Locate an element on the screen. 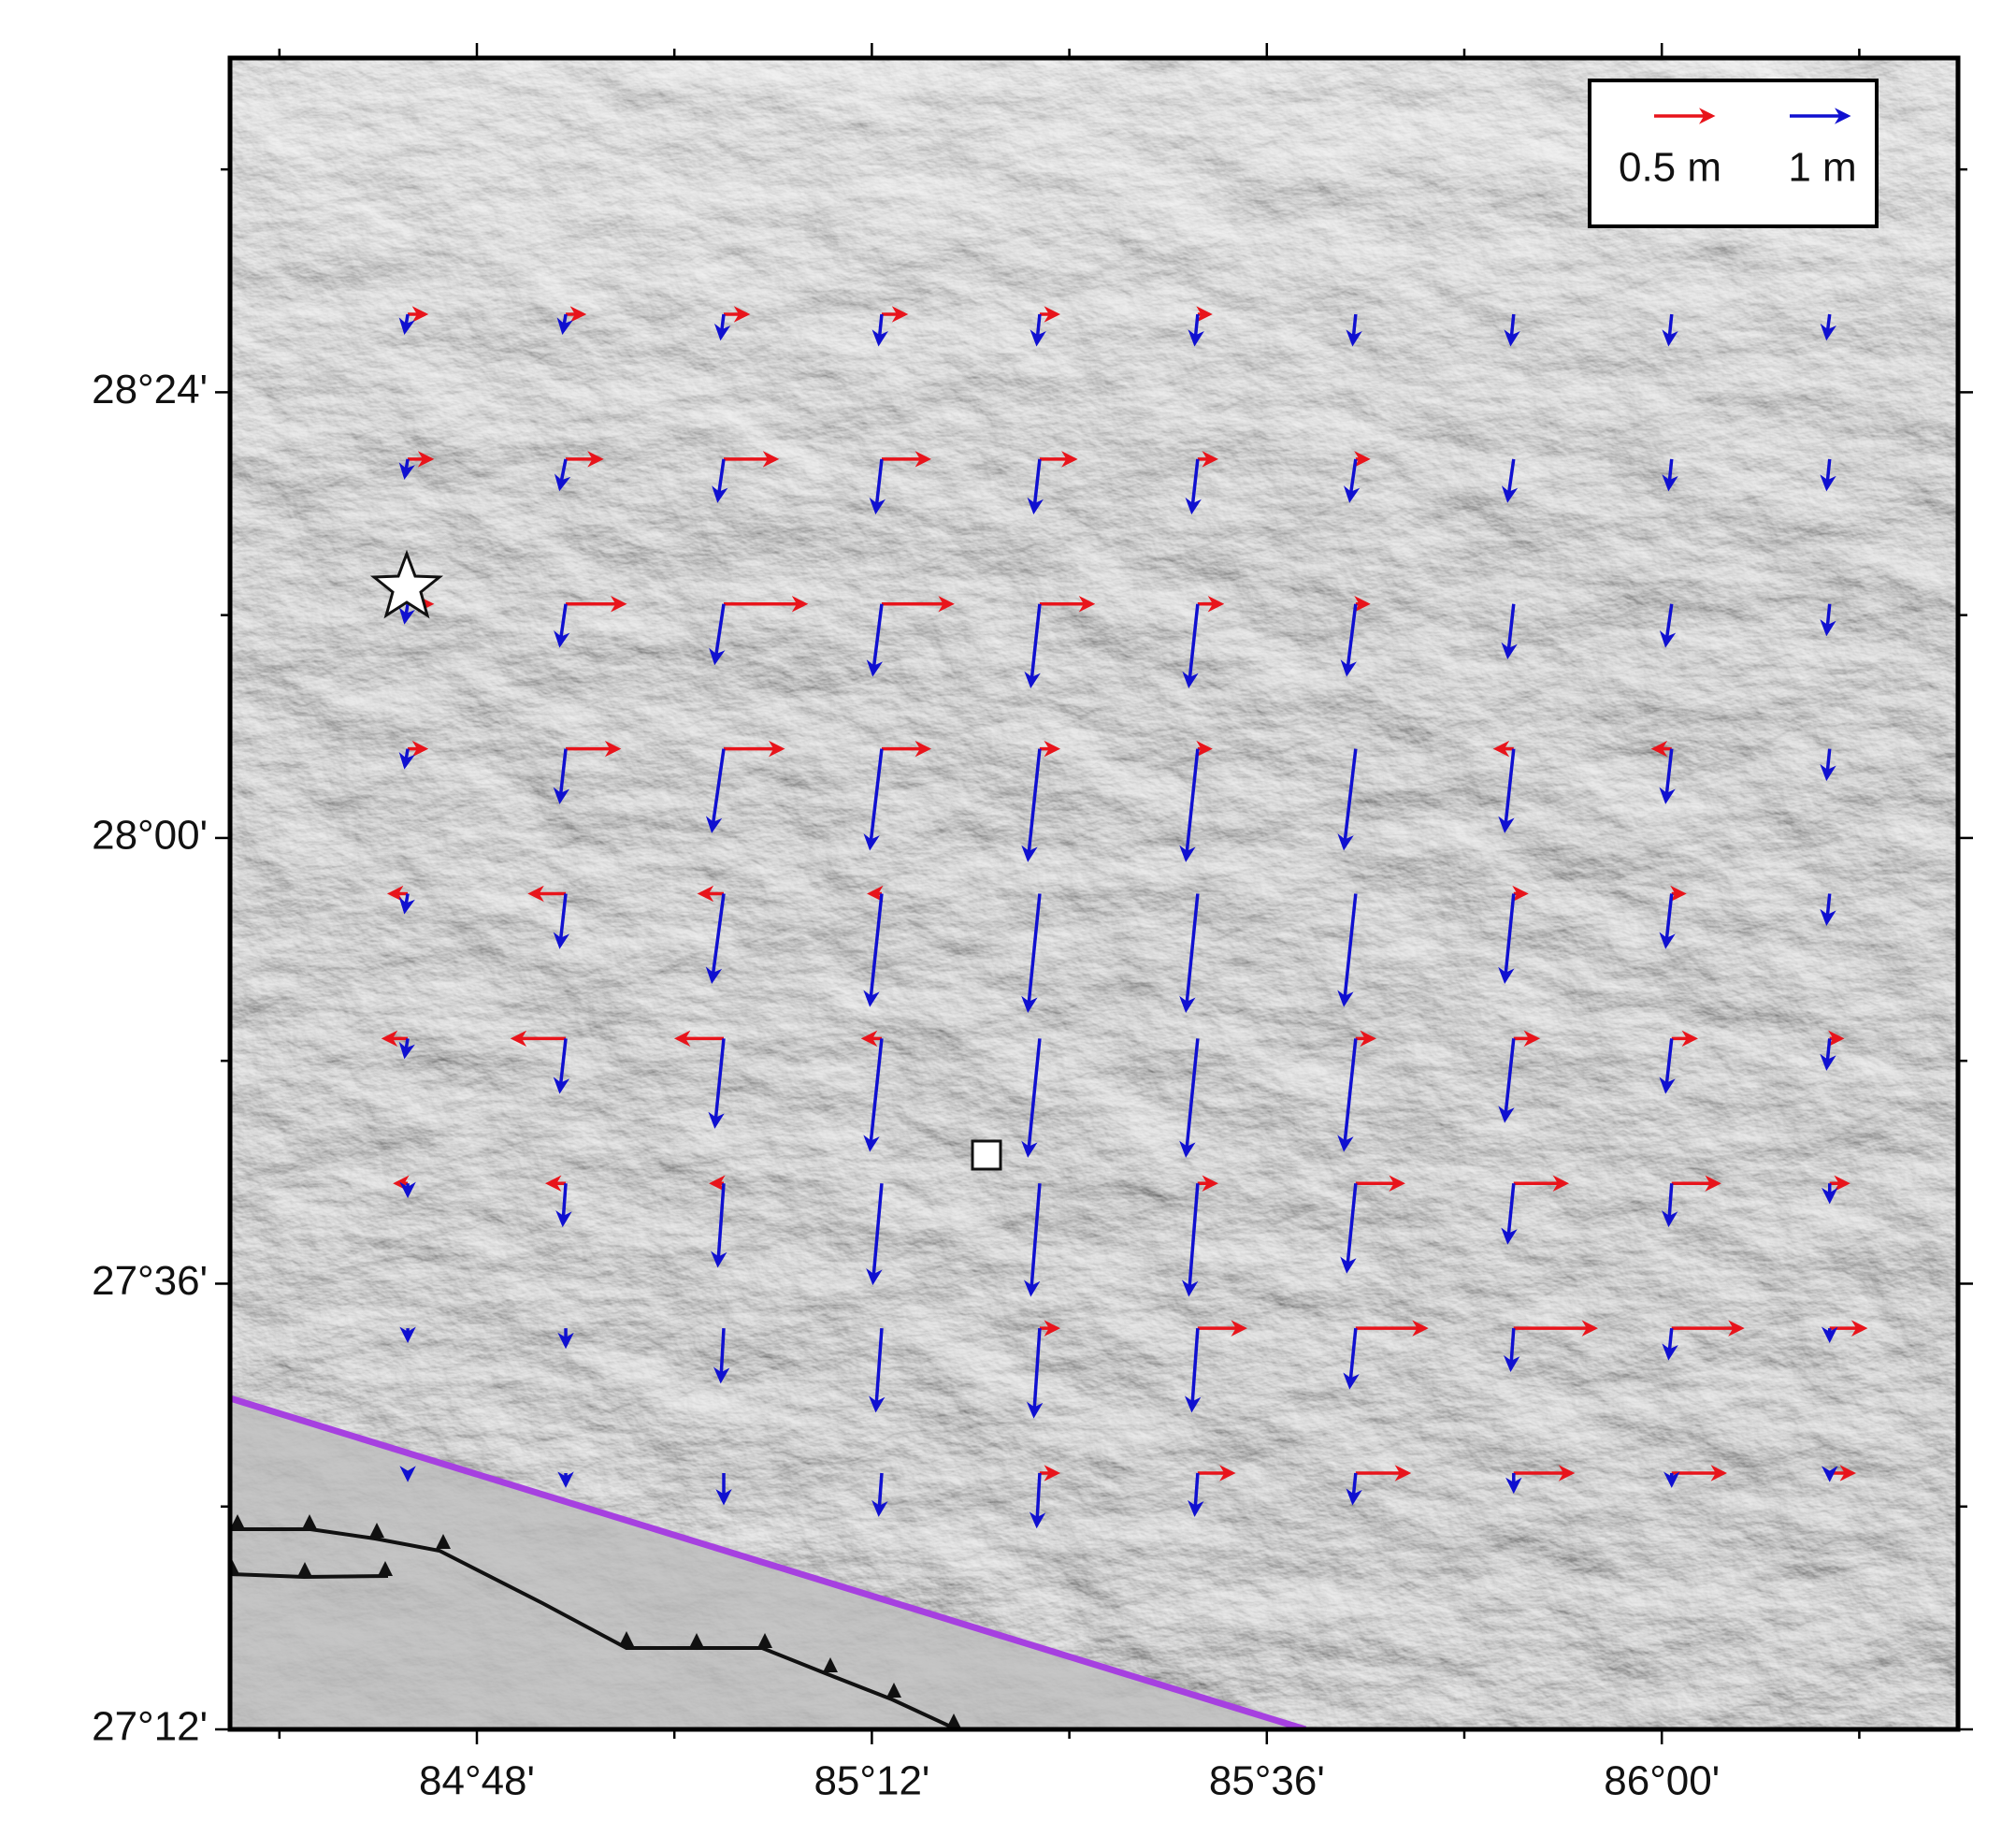 This screenshot has height=1836, width=2016. x-tick-label: 86°00' is located at coordinates (1662, 1781).